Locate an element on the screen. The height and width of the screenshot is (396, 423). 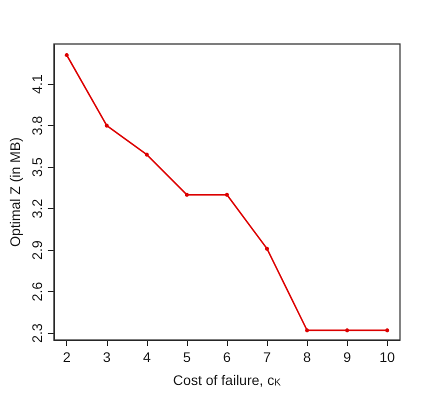
y-tick-label: 3.8 is located at coordinates (36, 126).